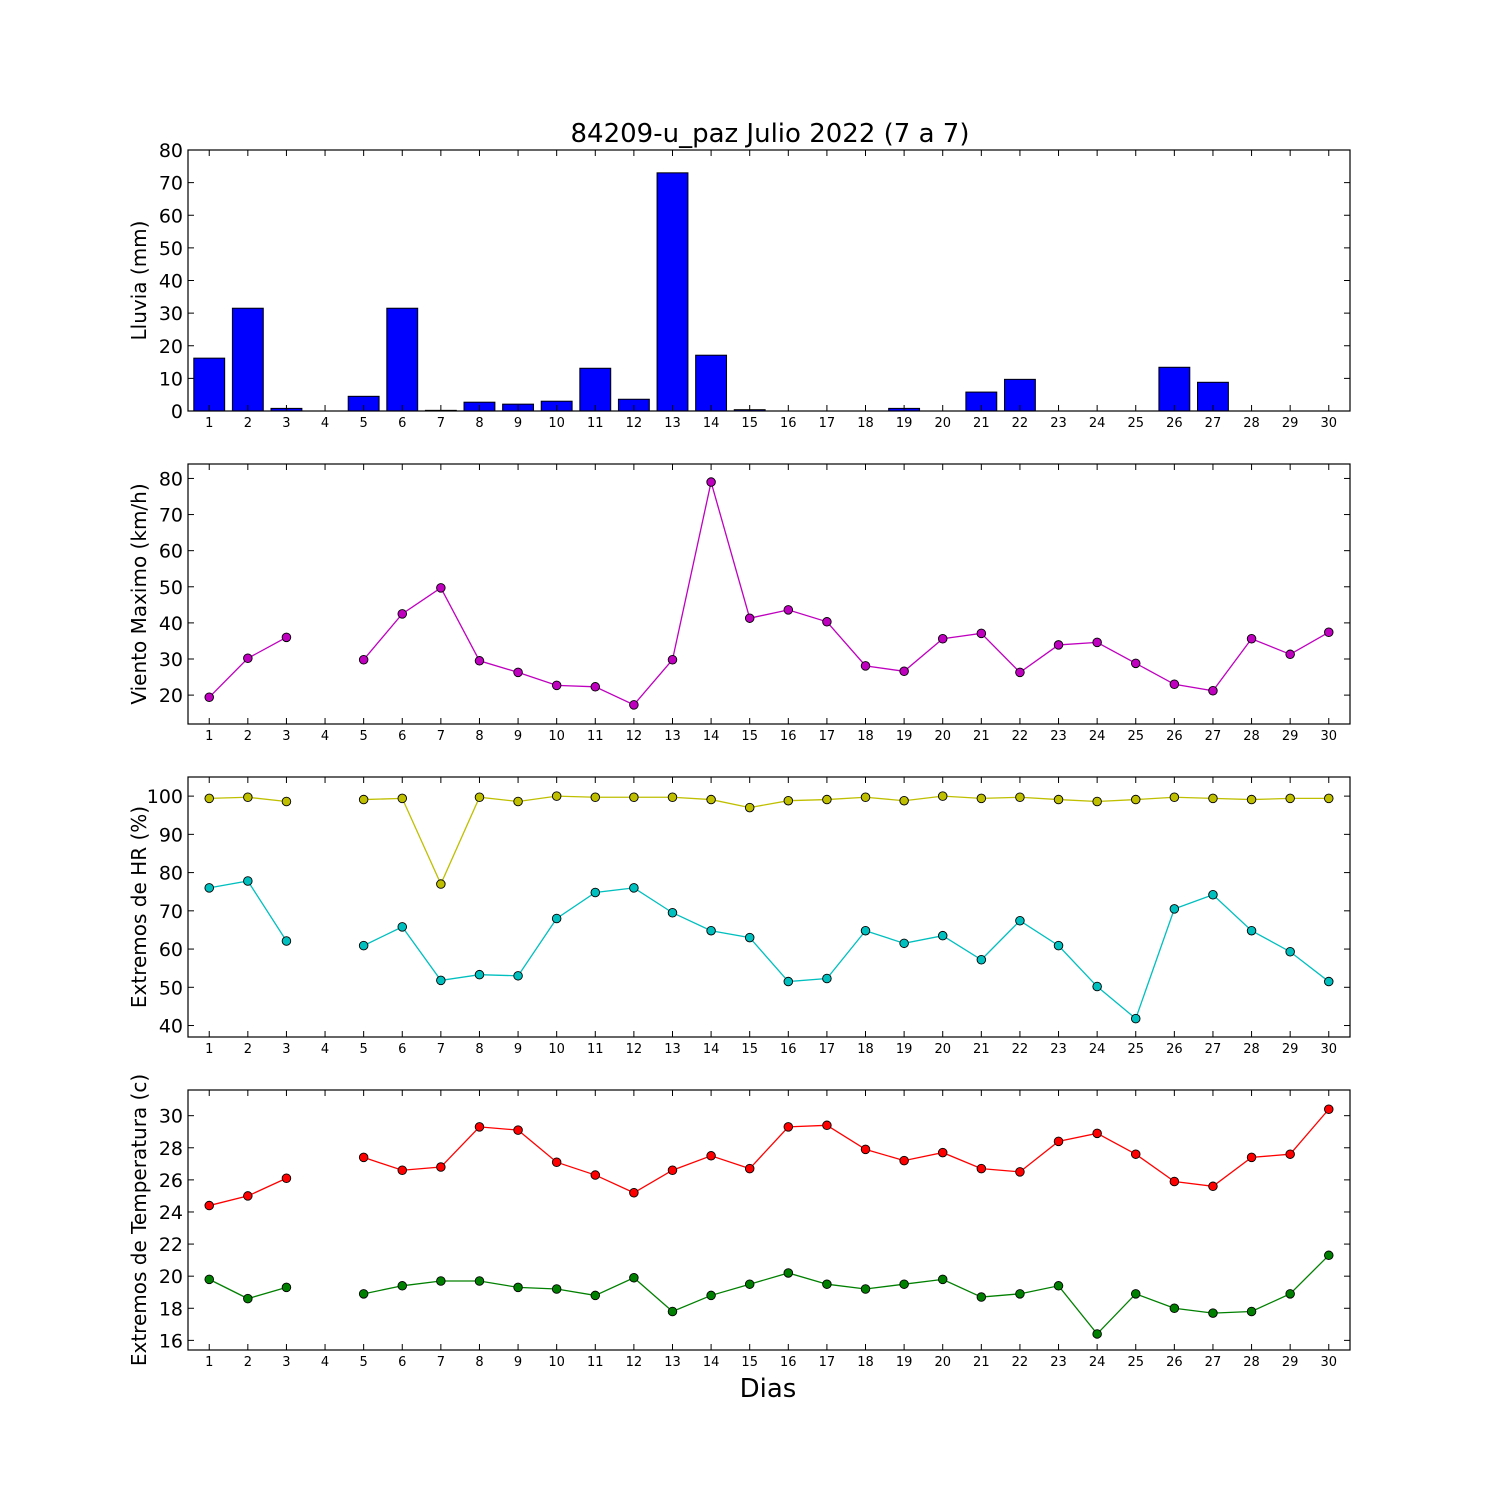 This screenshot has width=1500, height=1500. I want to click on xtick-label: 6, so click(402, 1362).